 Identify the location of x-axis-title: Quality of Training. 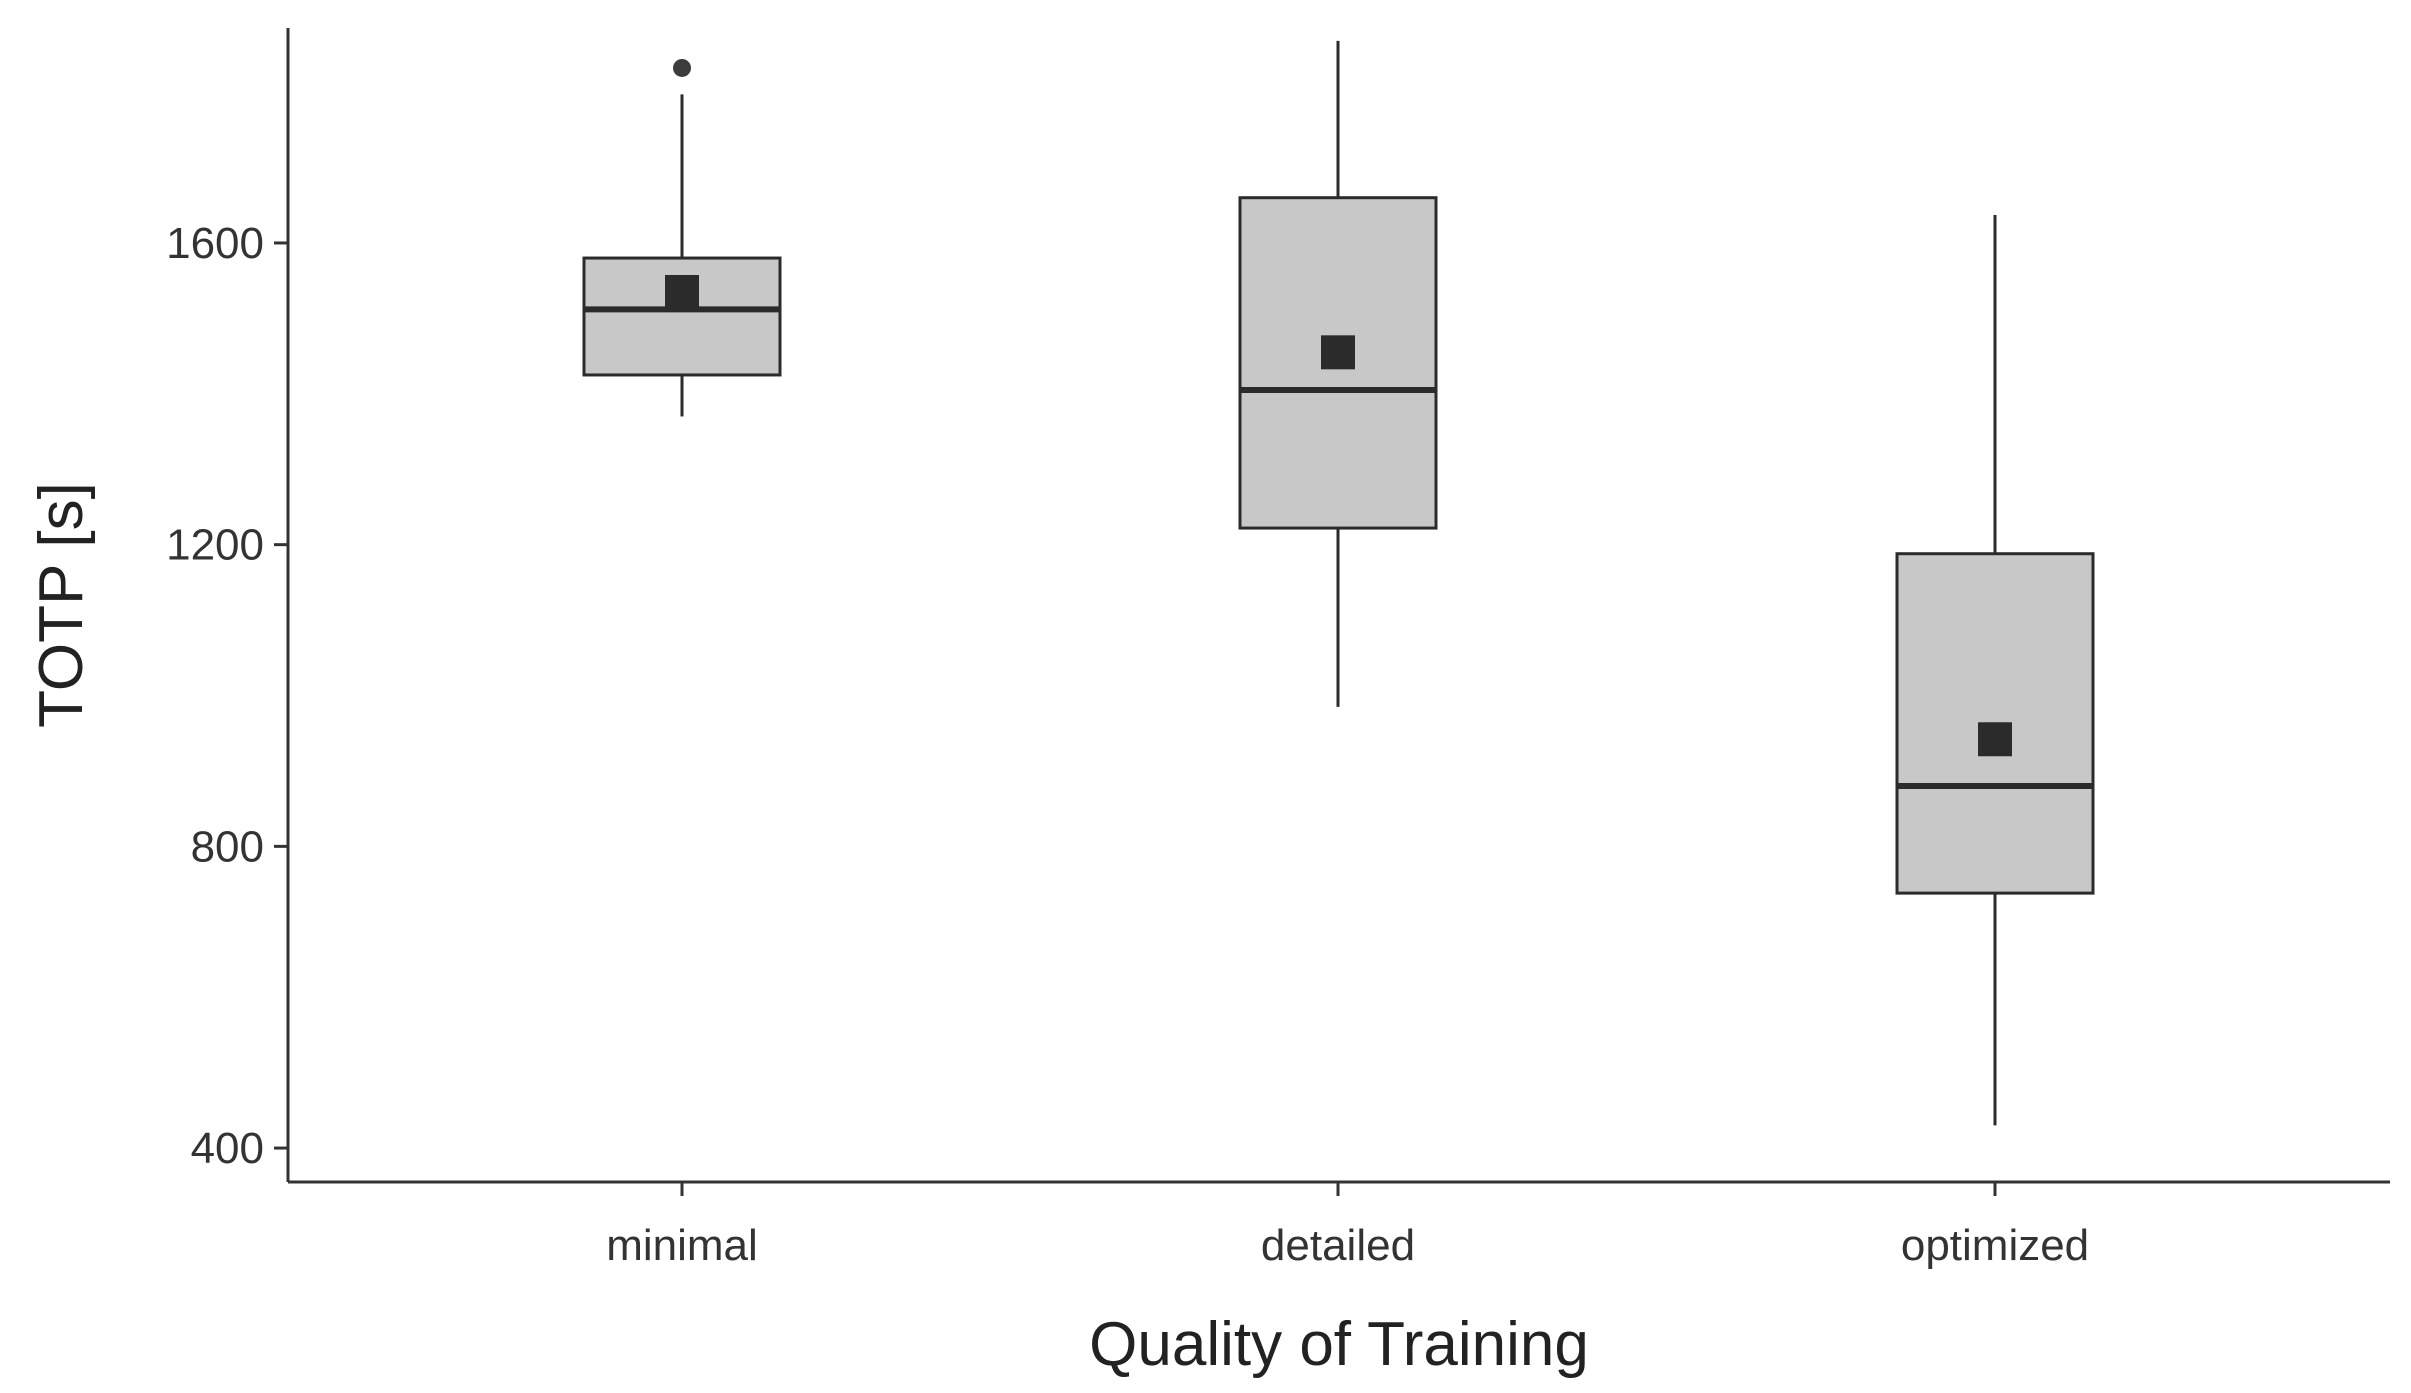
(1339, 1344).